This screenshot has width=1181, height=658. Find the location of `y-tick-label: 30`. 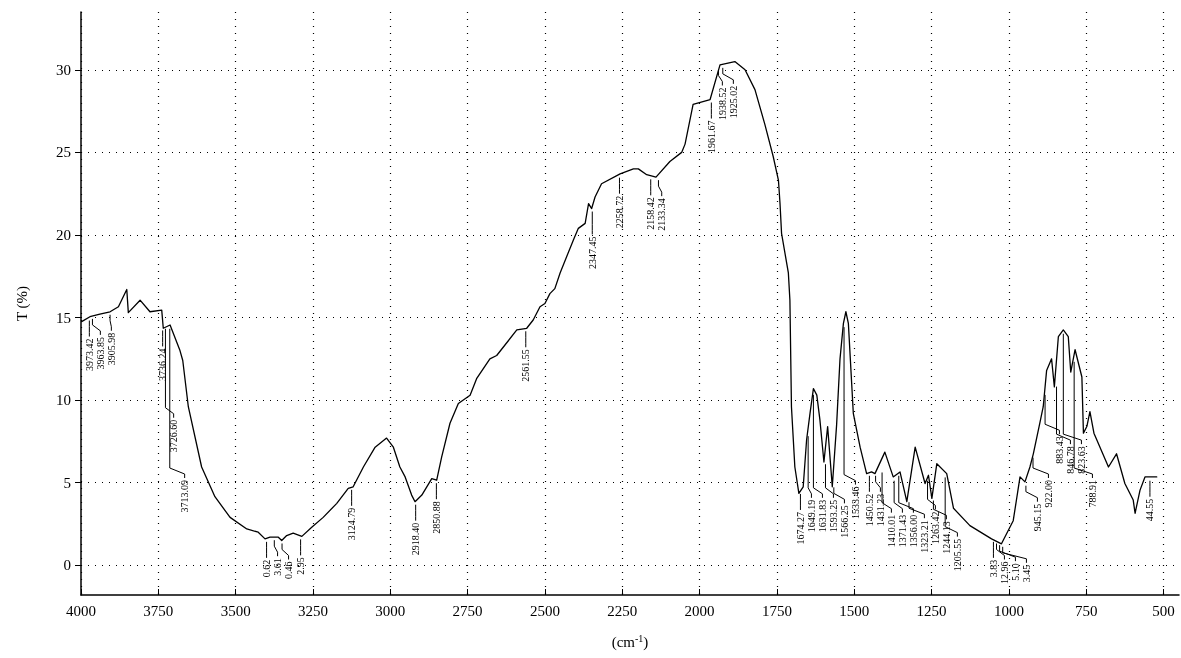

y-tick-label: 30 is located at coordinates (63, 69).